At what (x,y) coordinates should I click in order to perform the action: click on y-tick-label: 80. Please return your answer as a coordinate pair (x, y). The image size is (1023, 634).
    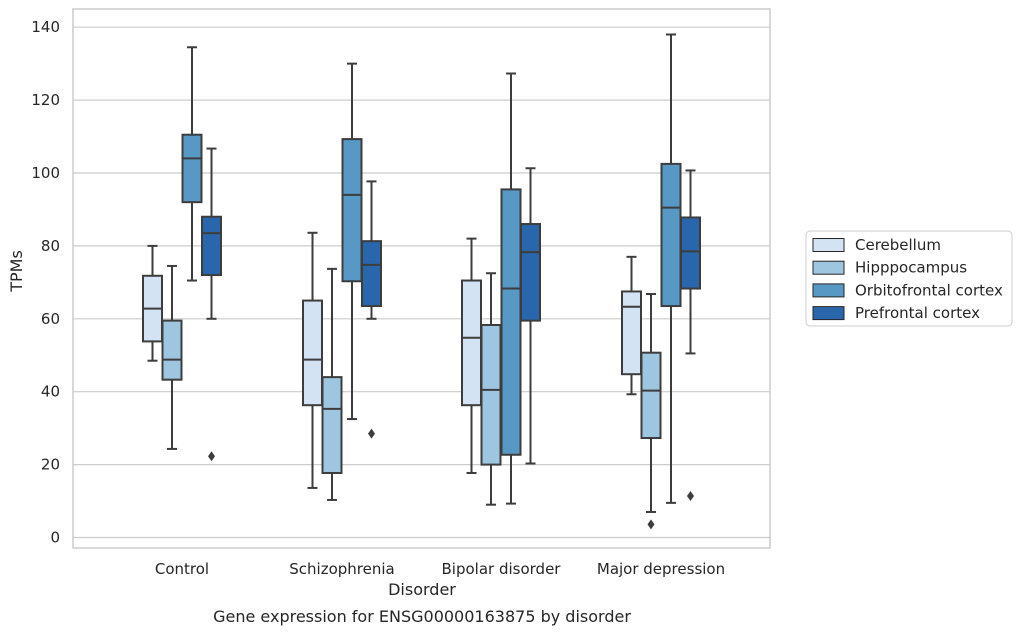
    Looking at the image, I should click on (50, 246).